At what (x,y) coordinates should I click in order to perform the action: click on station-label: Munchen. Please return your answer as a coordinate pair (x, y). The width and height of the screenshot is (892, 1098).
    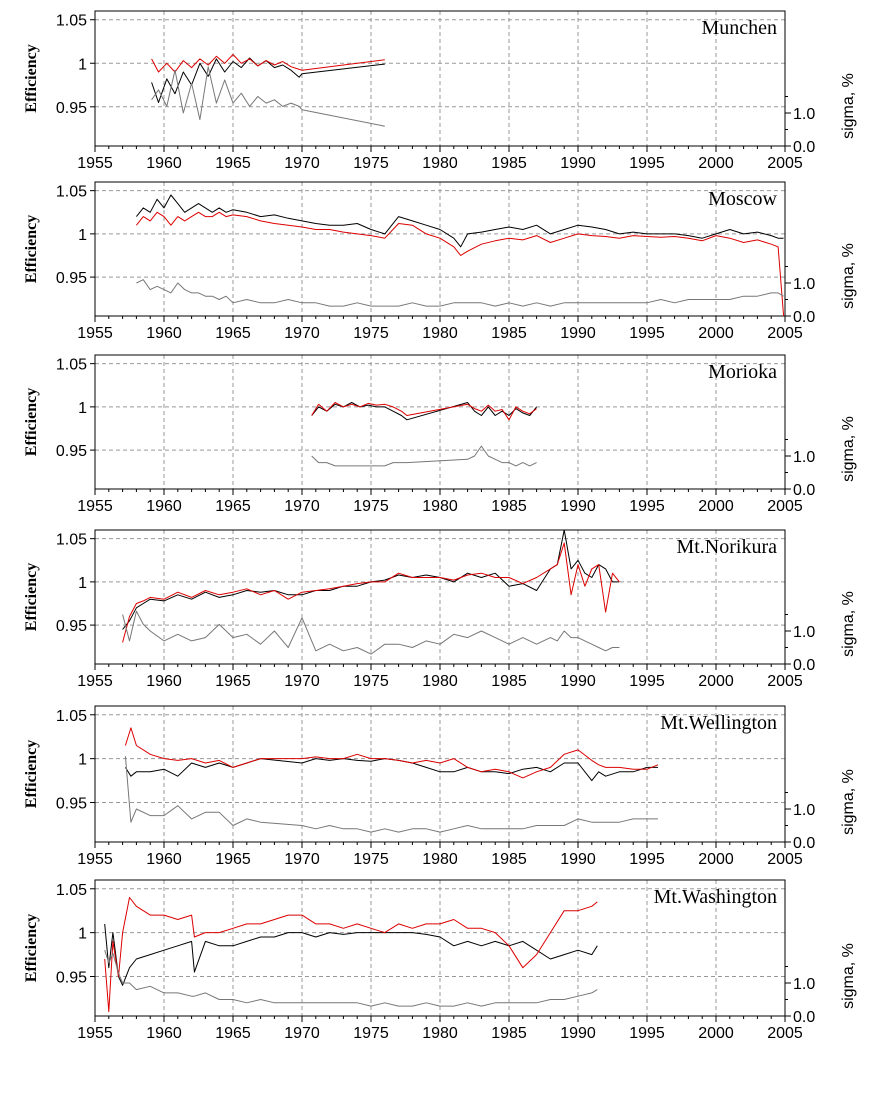
    Looking at the image, I should click on (739, 28).